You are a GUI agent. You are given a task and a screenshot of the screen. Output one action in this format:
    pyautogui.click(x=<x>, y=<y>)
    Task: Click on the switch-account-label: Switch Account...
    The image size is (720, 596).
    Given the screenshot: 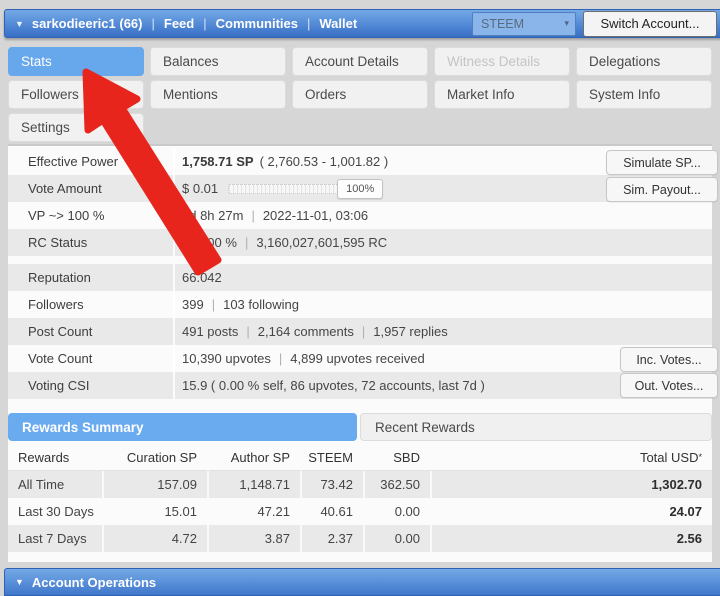 What is the action you would take?
    pyautogui.click(x=650, y=23)
    